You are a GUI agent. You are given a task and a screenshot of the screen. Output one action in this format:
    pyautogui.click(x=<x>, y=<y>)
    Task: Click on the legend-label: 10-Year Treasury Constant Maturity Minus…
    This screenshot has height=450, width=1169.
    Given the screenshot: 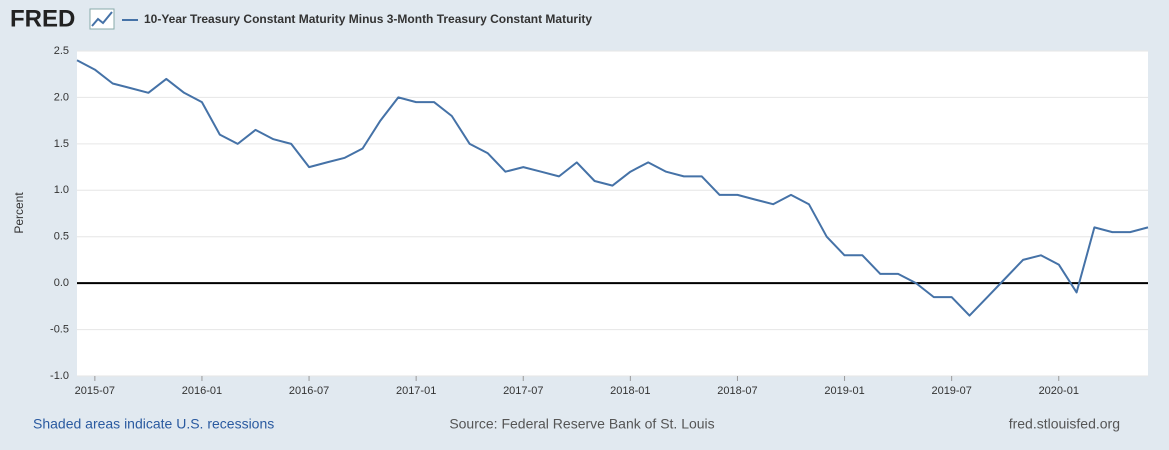 What is the action you would take?
    pyautogui.click(x=368, y=19)
    